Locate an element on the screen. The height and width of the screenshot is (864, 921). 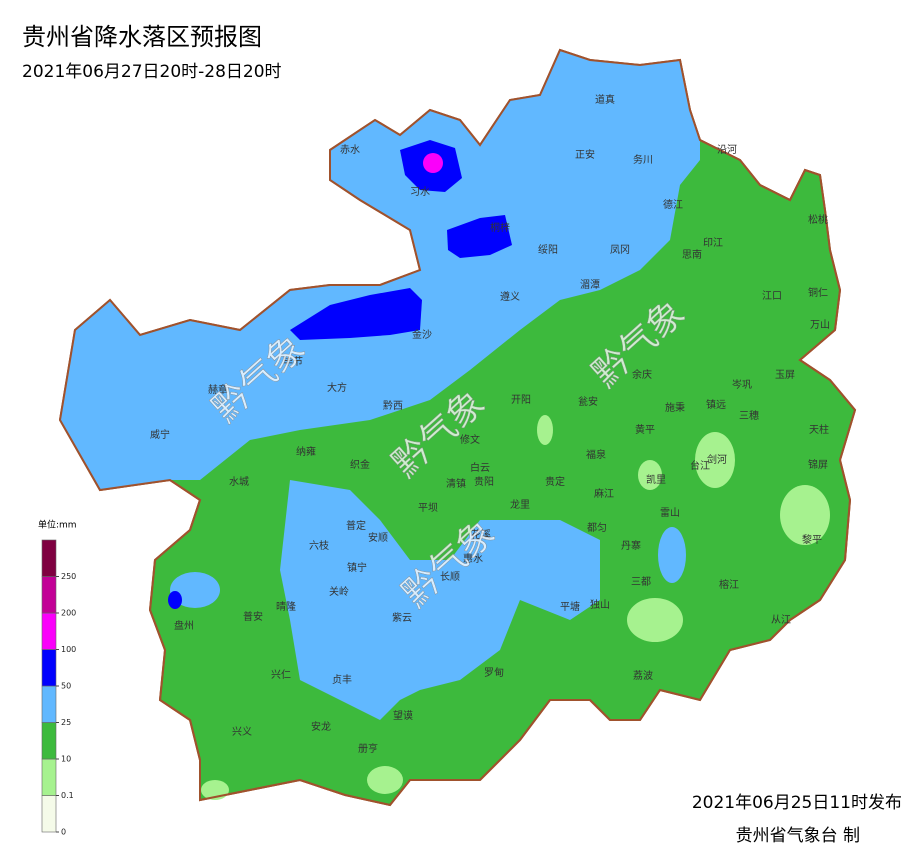
place-label: 沿河 is located at coordinates (727, 150).